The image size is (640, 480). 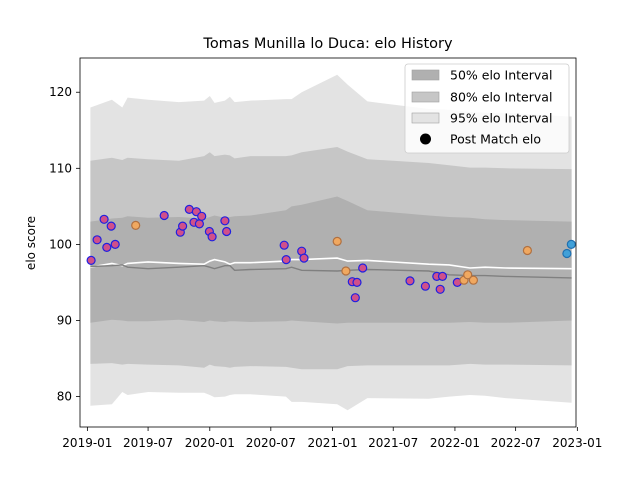 I want to click on y-tick-label: 120, so click(x=60, y=92).